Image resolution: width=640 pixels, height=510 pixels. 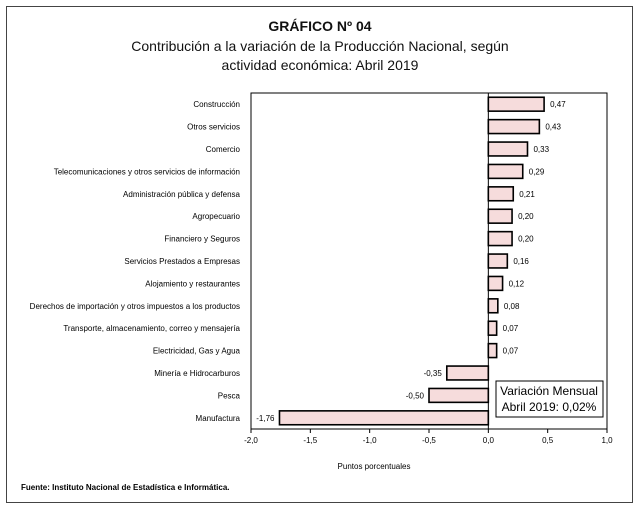 What do you see at coordinates (549, 407) in the screenshot?
I see `annotation-line-2: Abril 2019: 0,02%` at bounding box center [549, 407].